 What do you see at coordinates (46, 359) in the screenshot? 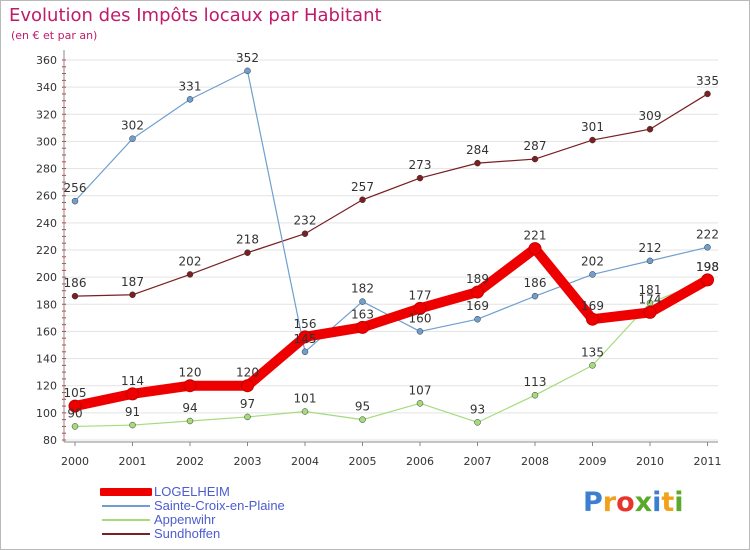
I see `y-tick-label-140: 140` at bounding box center [46, 359].